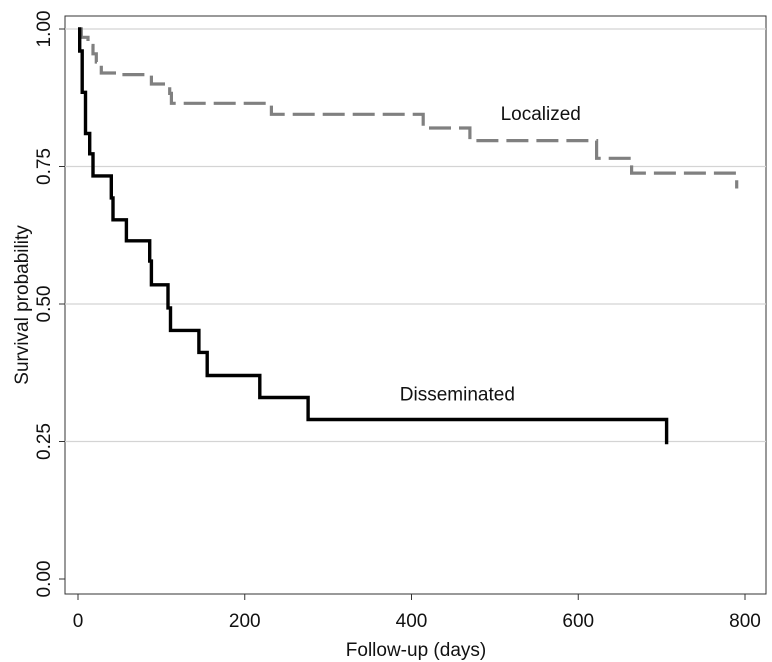 This screenshot has height=662, width=772. Describe the element at coordinates (44, 304) in the screenshot. I see `y-tick-label-2: 0.50` at that location.